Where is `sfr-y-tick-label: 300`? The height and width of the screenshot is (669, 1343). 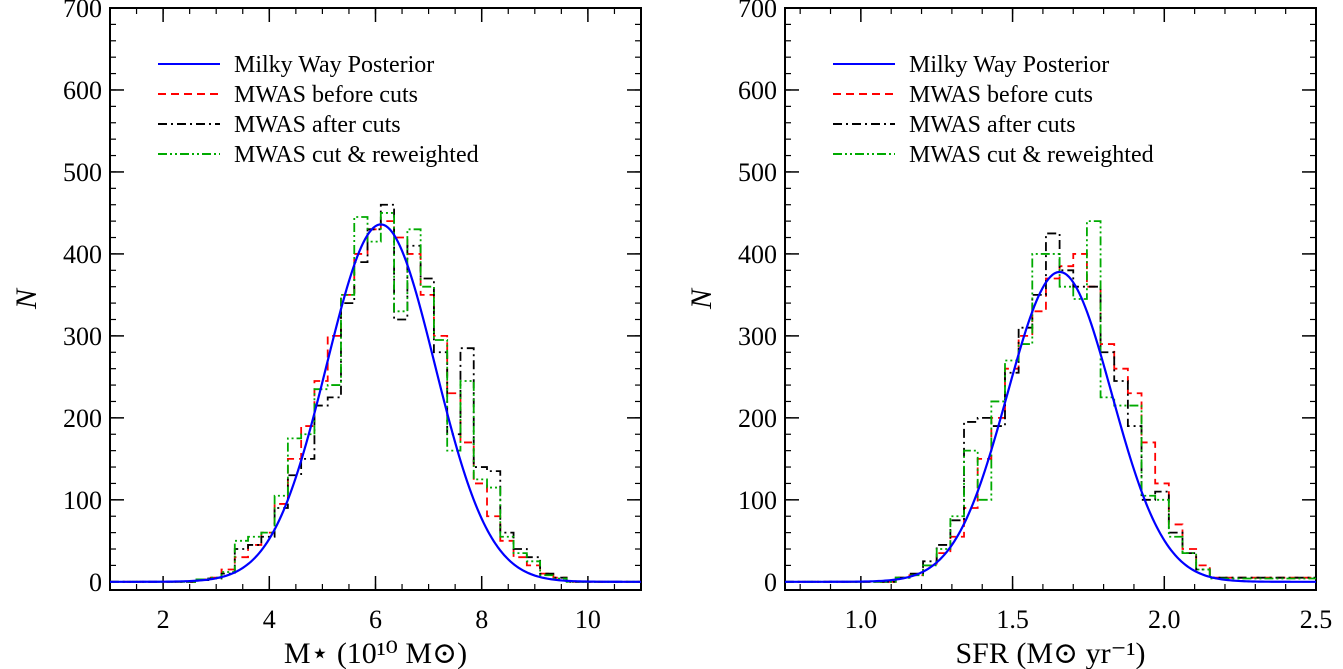
sfr-y-tick-label: 300 is located at coordinates (757, 336).